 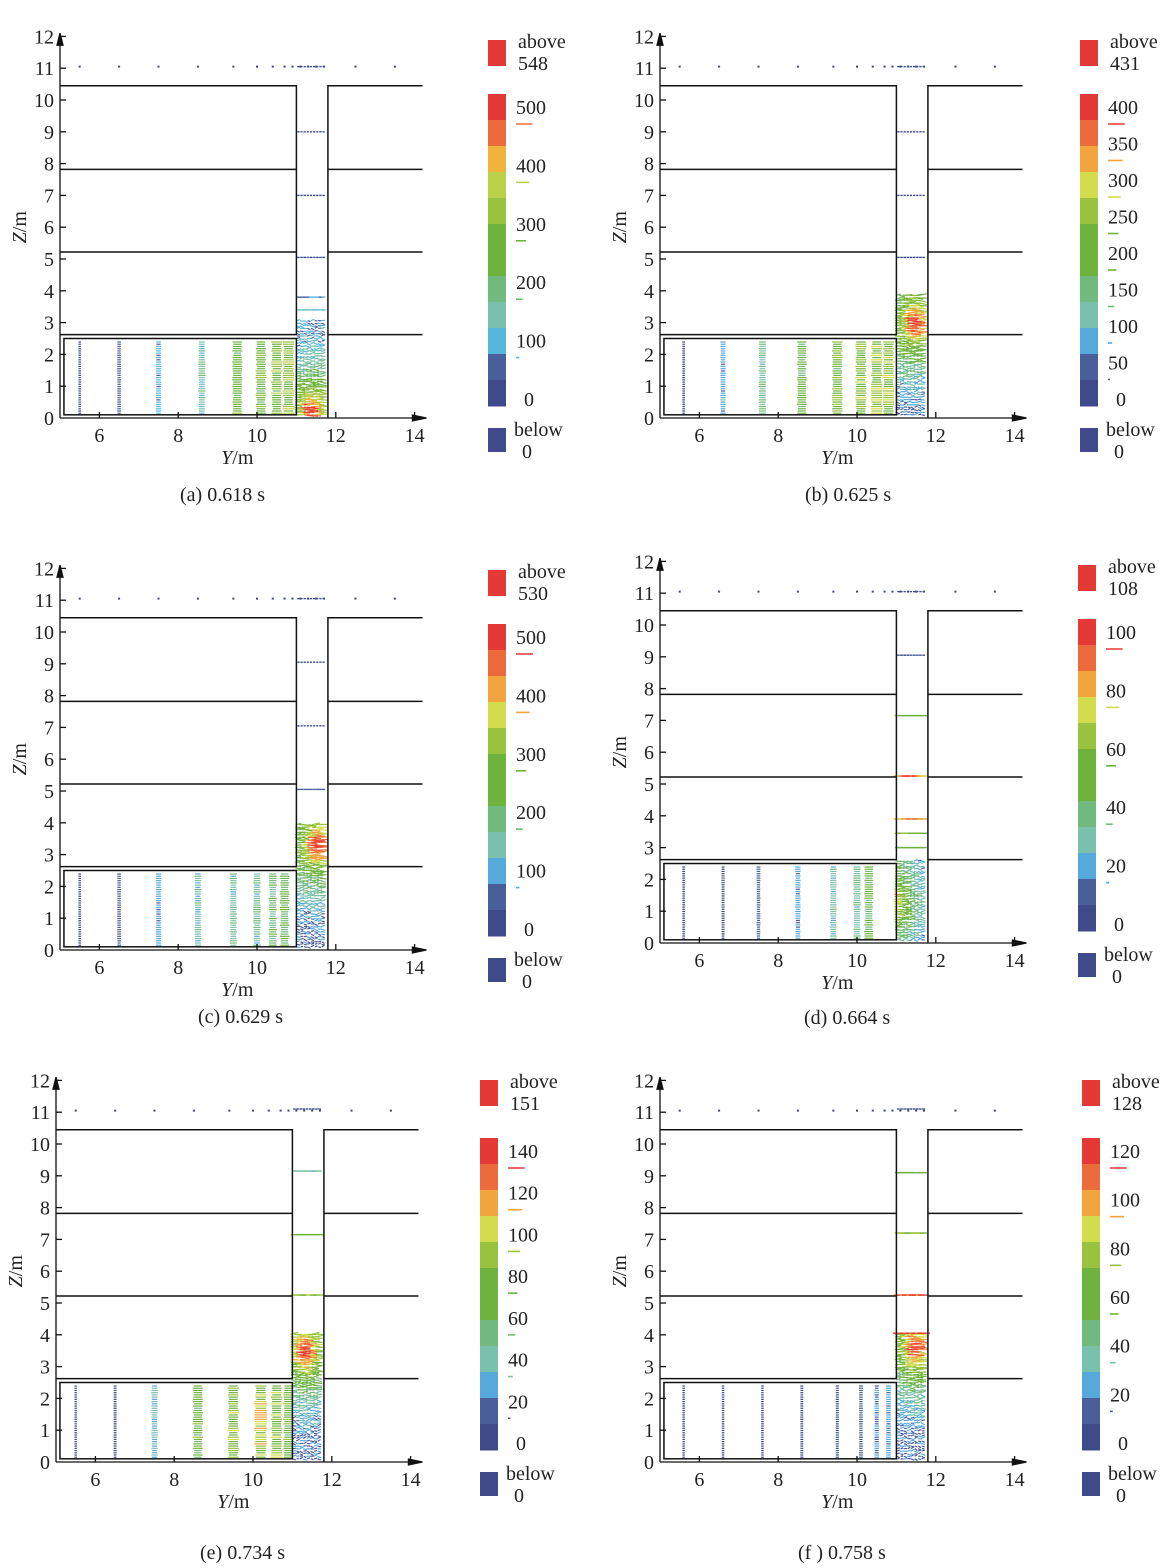 What do you see at coordinates (1123, 218) in the screenshot?
I see `colorbar-tick-label: 250` at bounding box center [1123, 218].